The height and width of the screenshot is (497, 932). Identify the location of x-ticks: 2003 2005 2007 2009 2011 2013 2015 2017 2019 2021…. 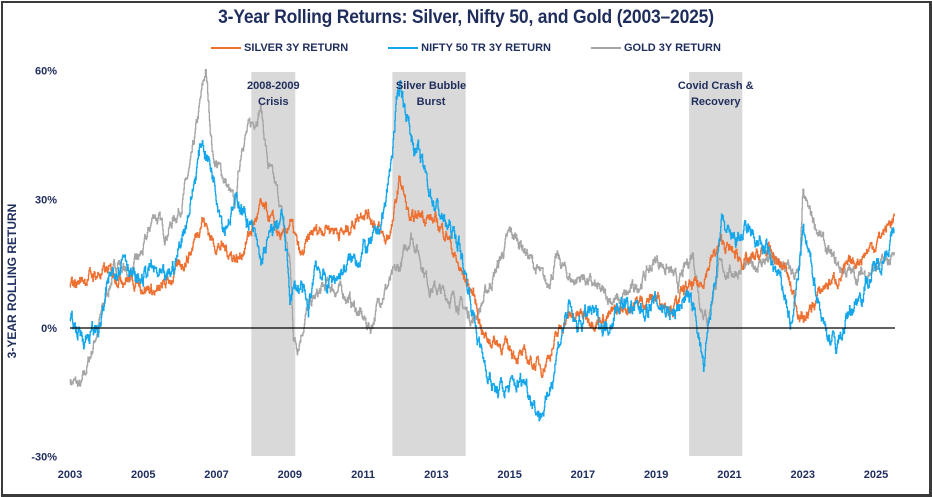
(473, 475).